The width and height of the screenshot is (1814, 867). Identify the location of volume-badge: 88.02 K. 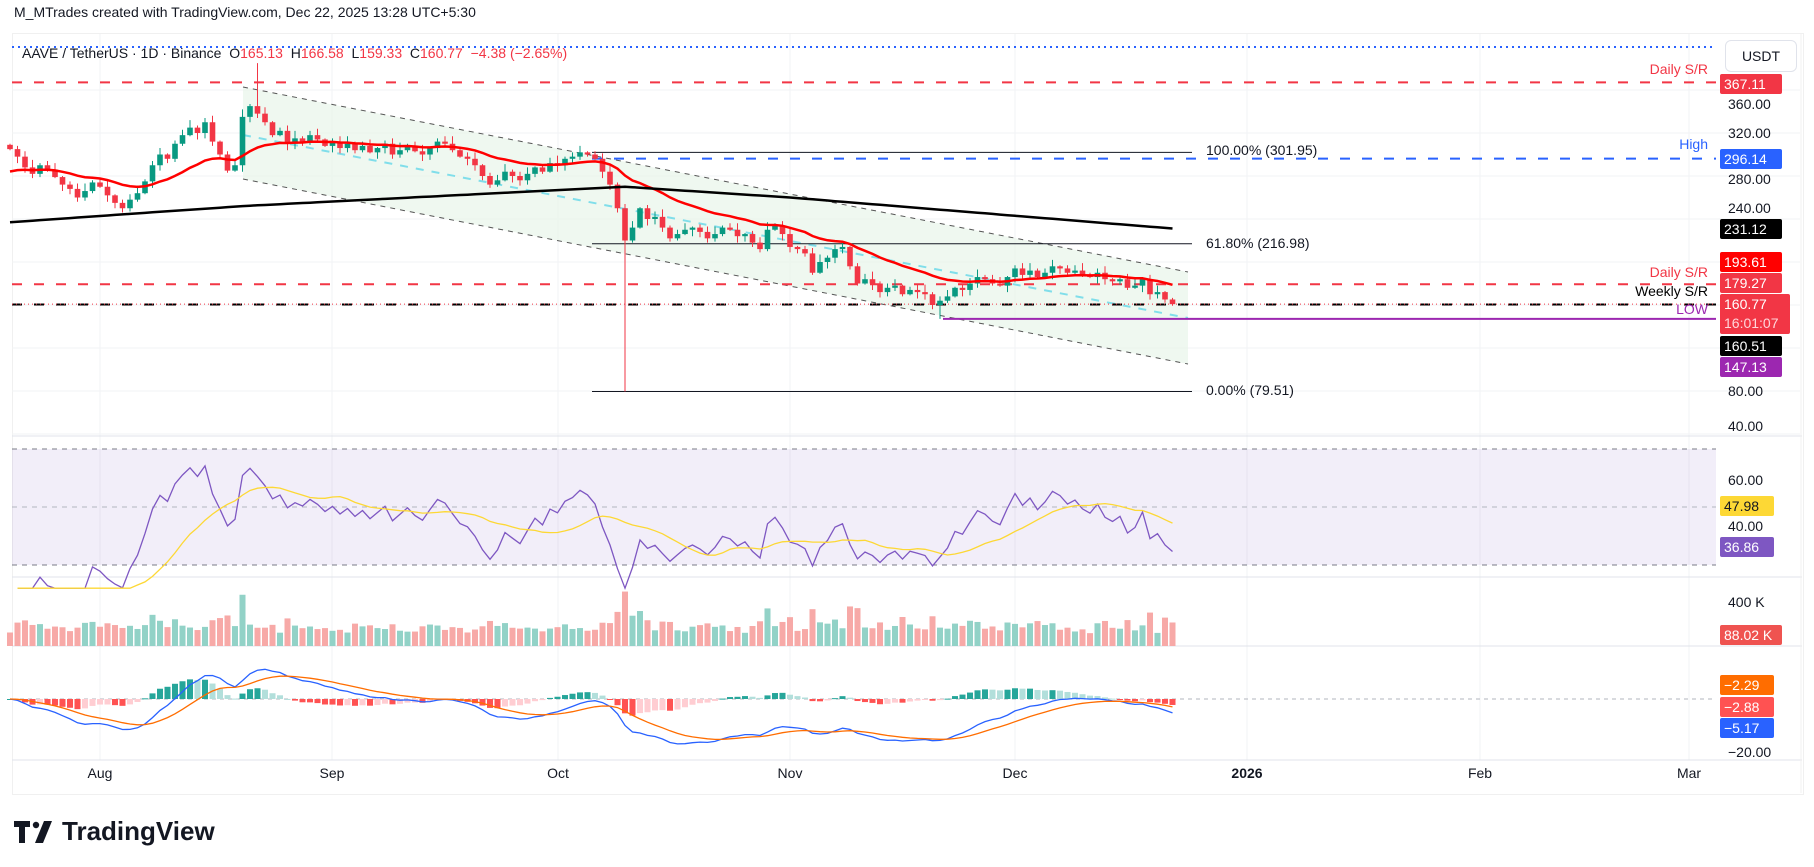
(1751, 635).